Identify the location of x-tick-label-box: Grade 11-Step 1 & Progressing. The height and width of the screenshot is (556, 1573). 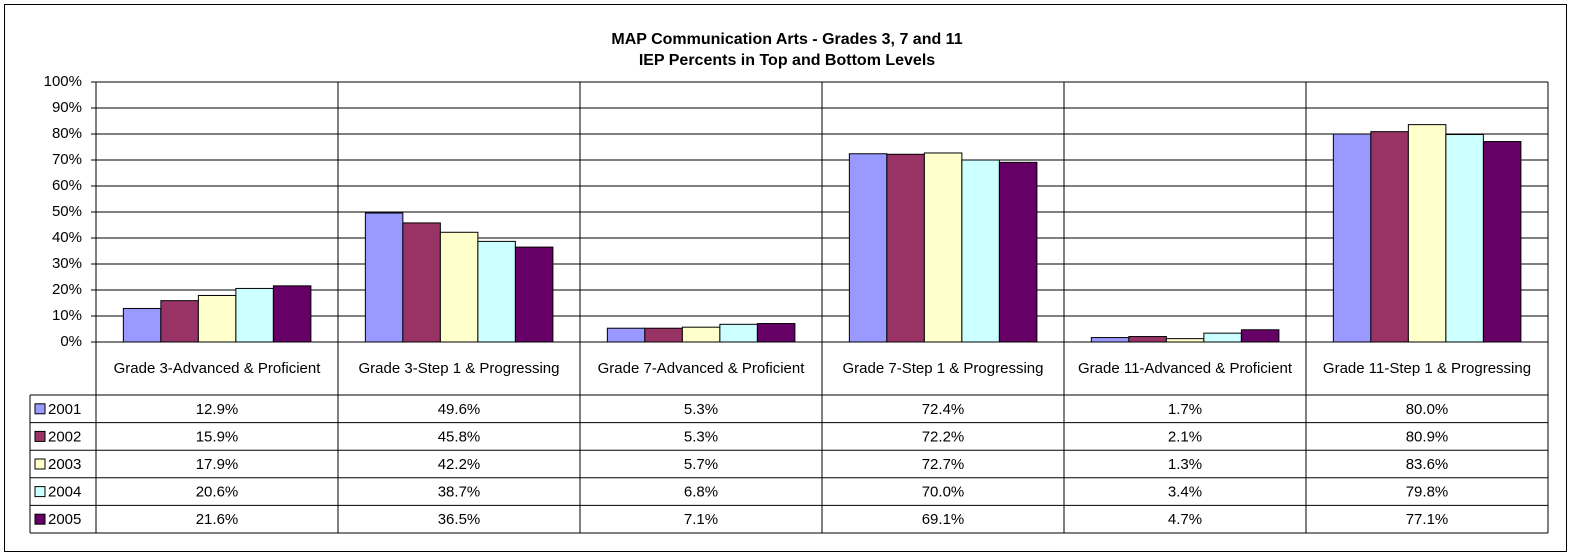
(1427, 368).